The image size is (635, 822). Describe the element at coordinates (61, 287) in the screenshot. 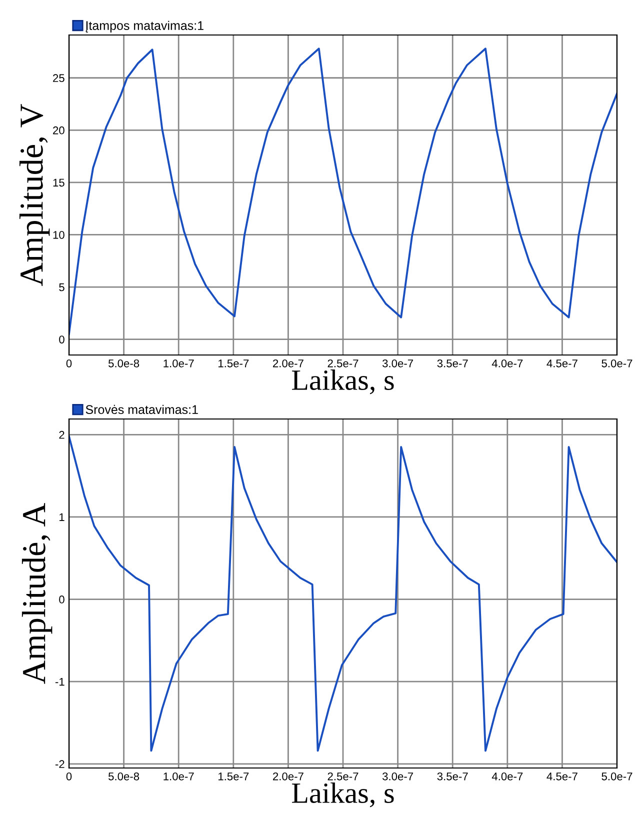

I see `y-tick-label: 5` at that location.